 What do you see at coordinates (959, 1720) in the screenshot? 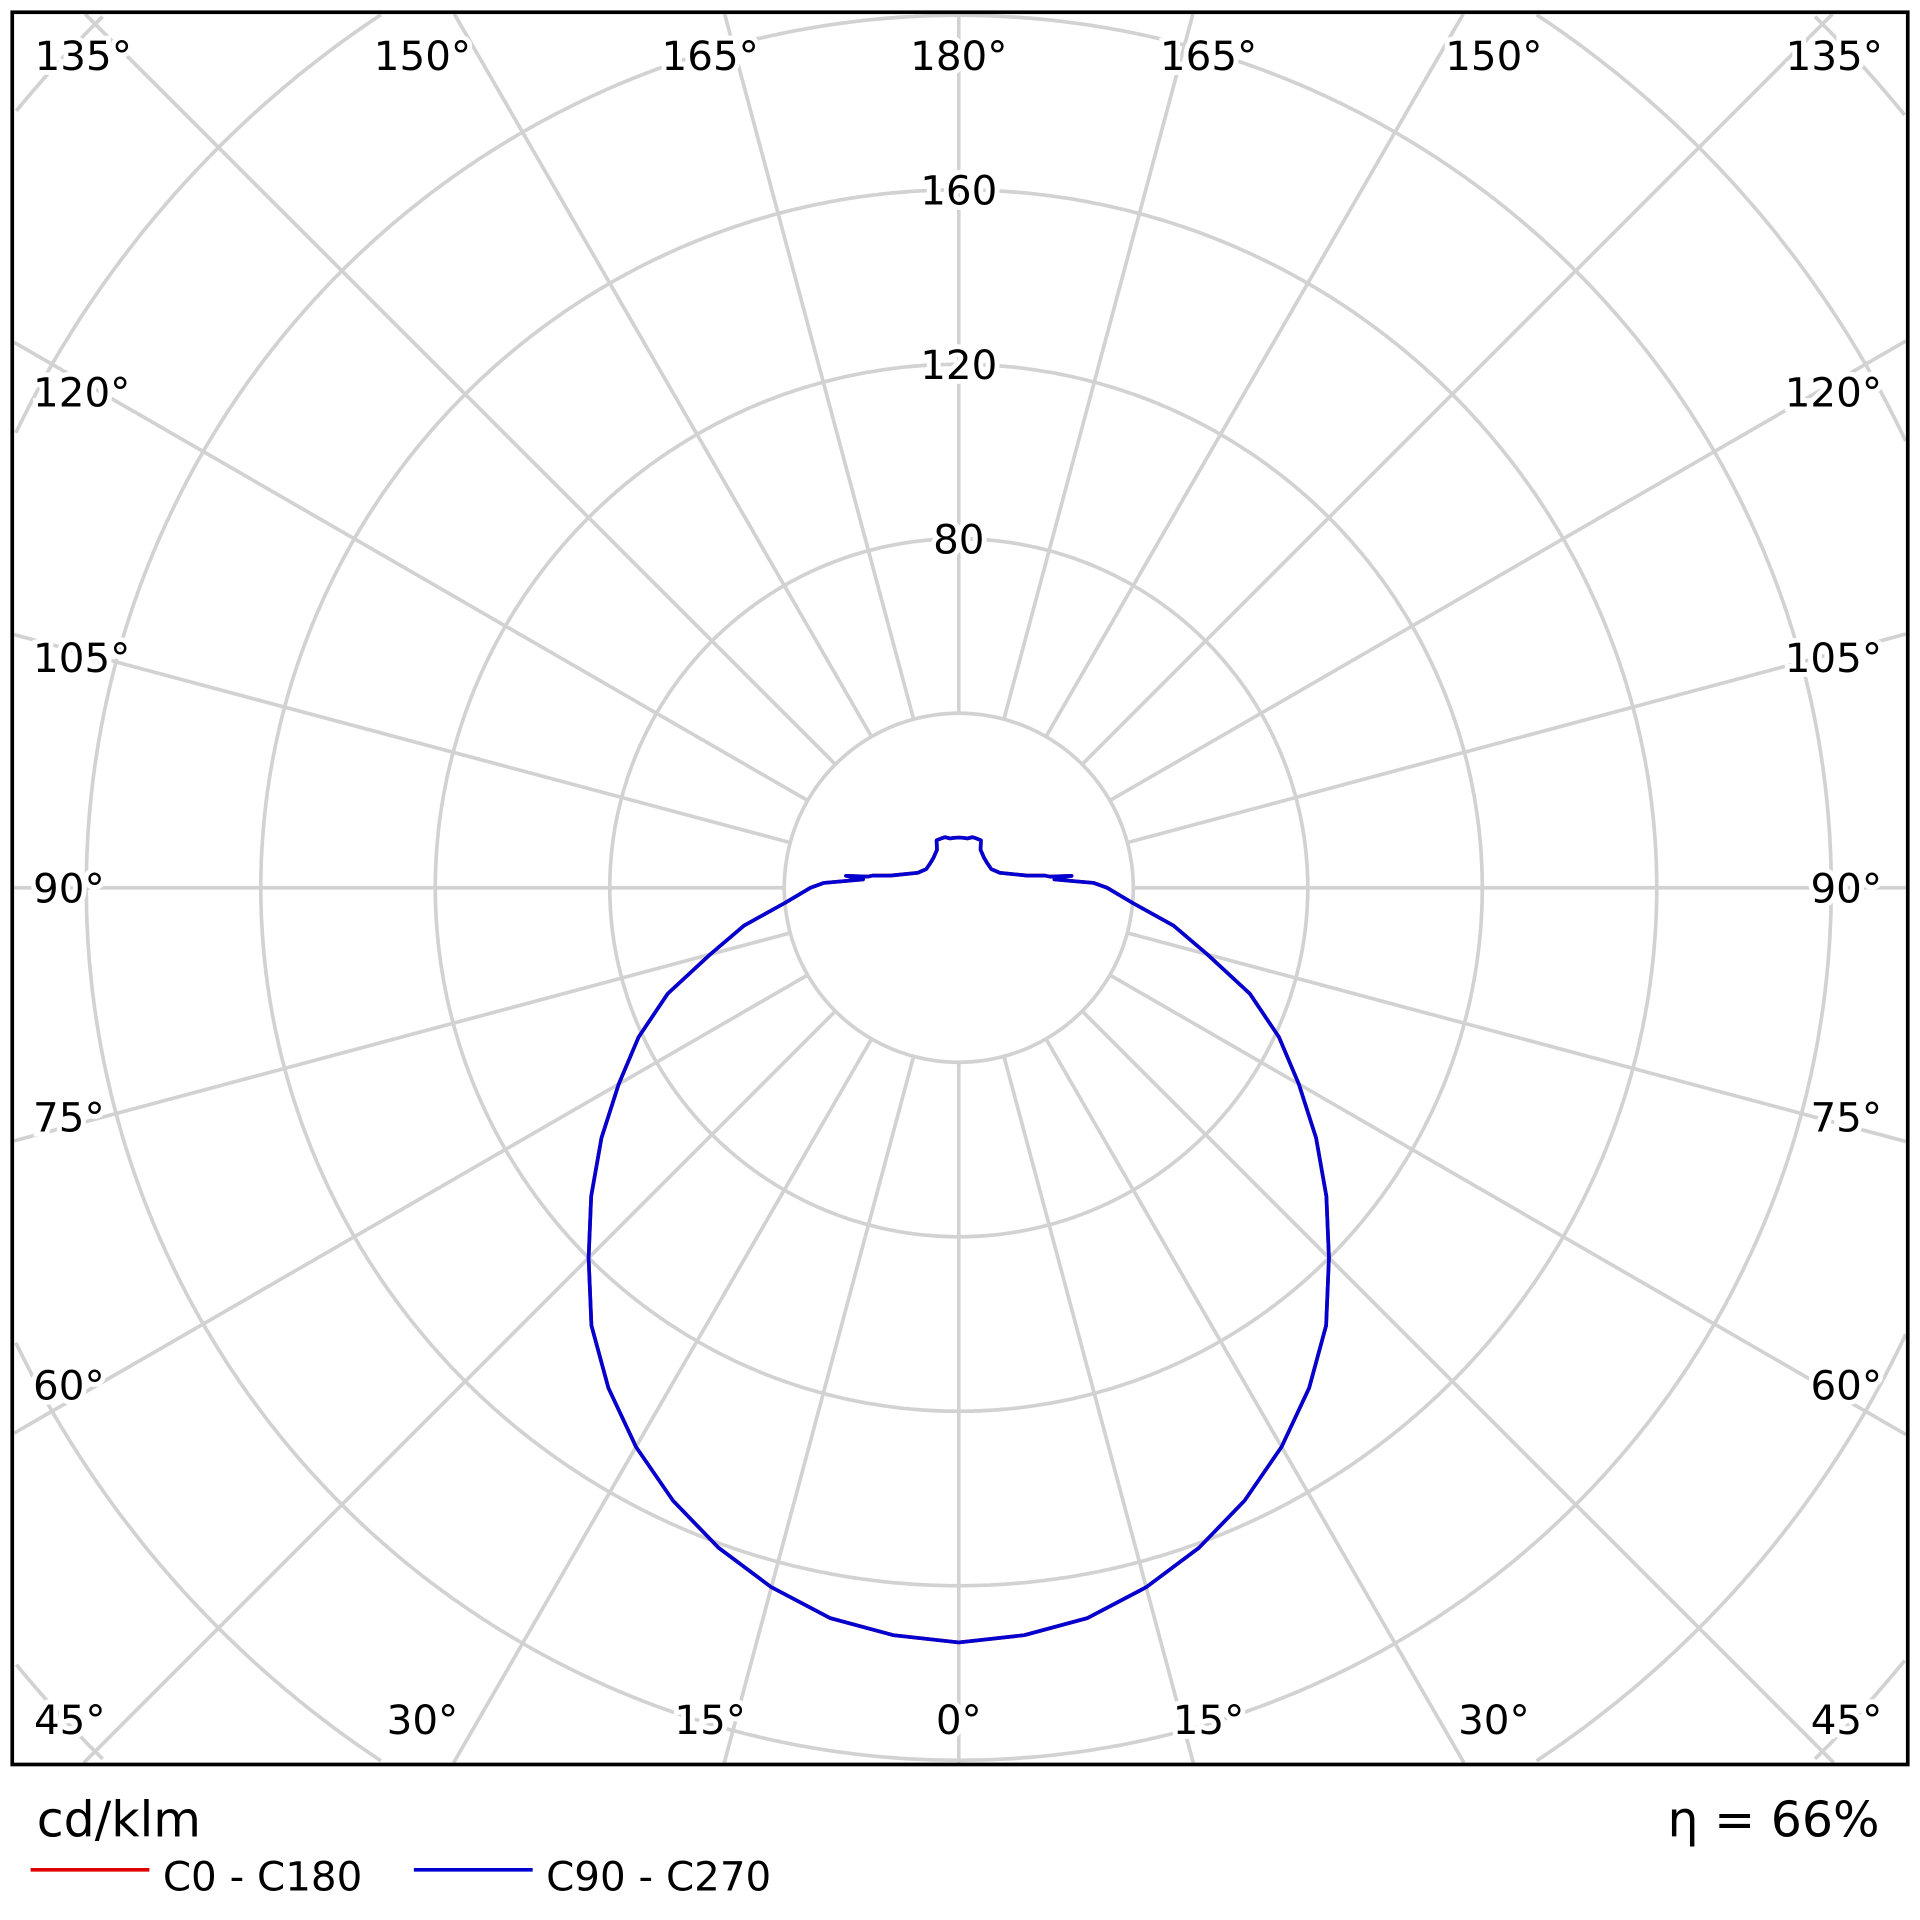
I see `angle-label: 0°` at bounding box center [959, 1720].